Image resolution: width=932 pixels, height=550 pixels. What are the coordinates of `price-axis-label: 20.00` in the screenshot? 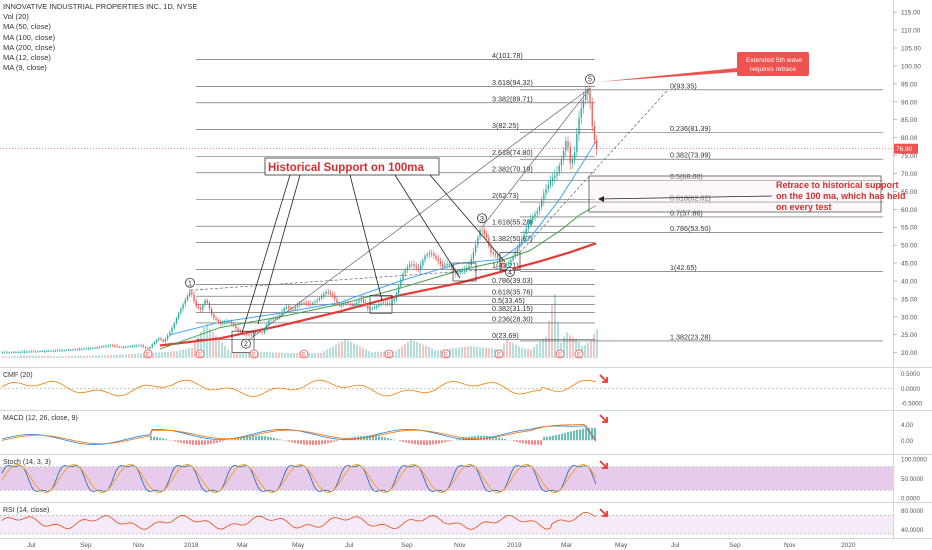 It's located at (909, 353).